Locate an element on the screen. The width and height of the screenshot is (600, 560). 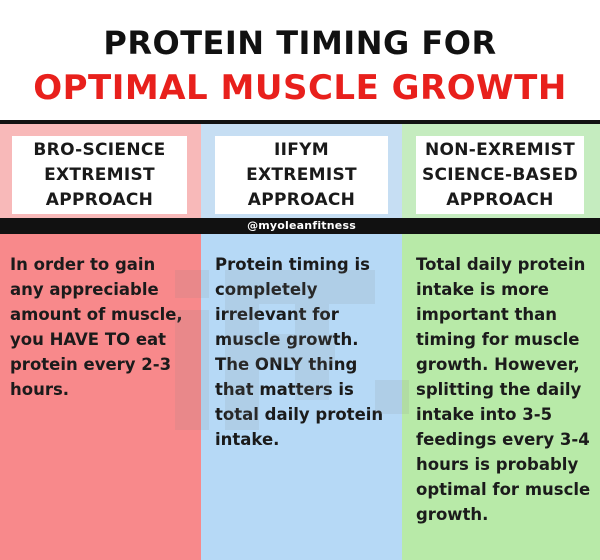
description-line: amount of muscle, is located at coordinates (96, 314).